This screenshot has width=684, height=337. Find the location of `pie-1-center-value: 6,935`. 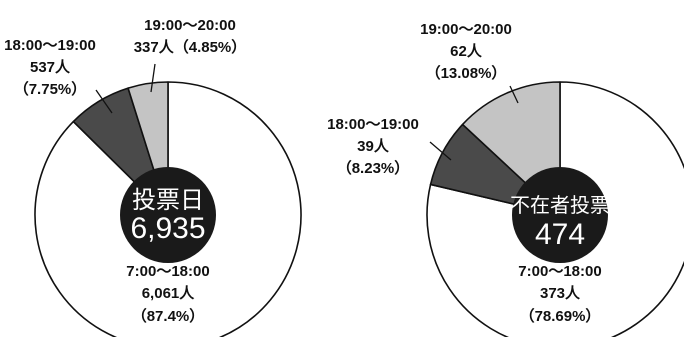

pie-1-center-value: 6,935 is located at coordinates (167, 228).